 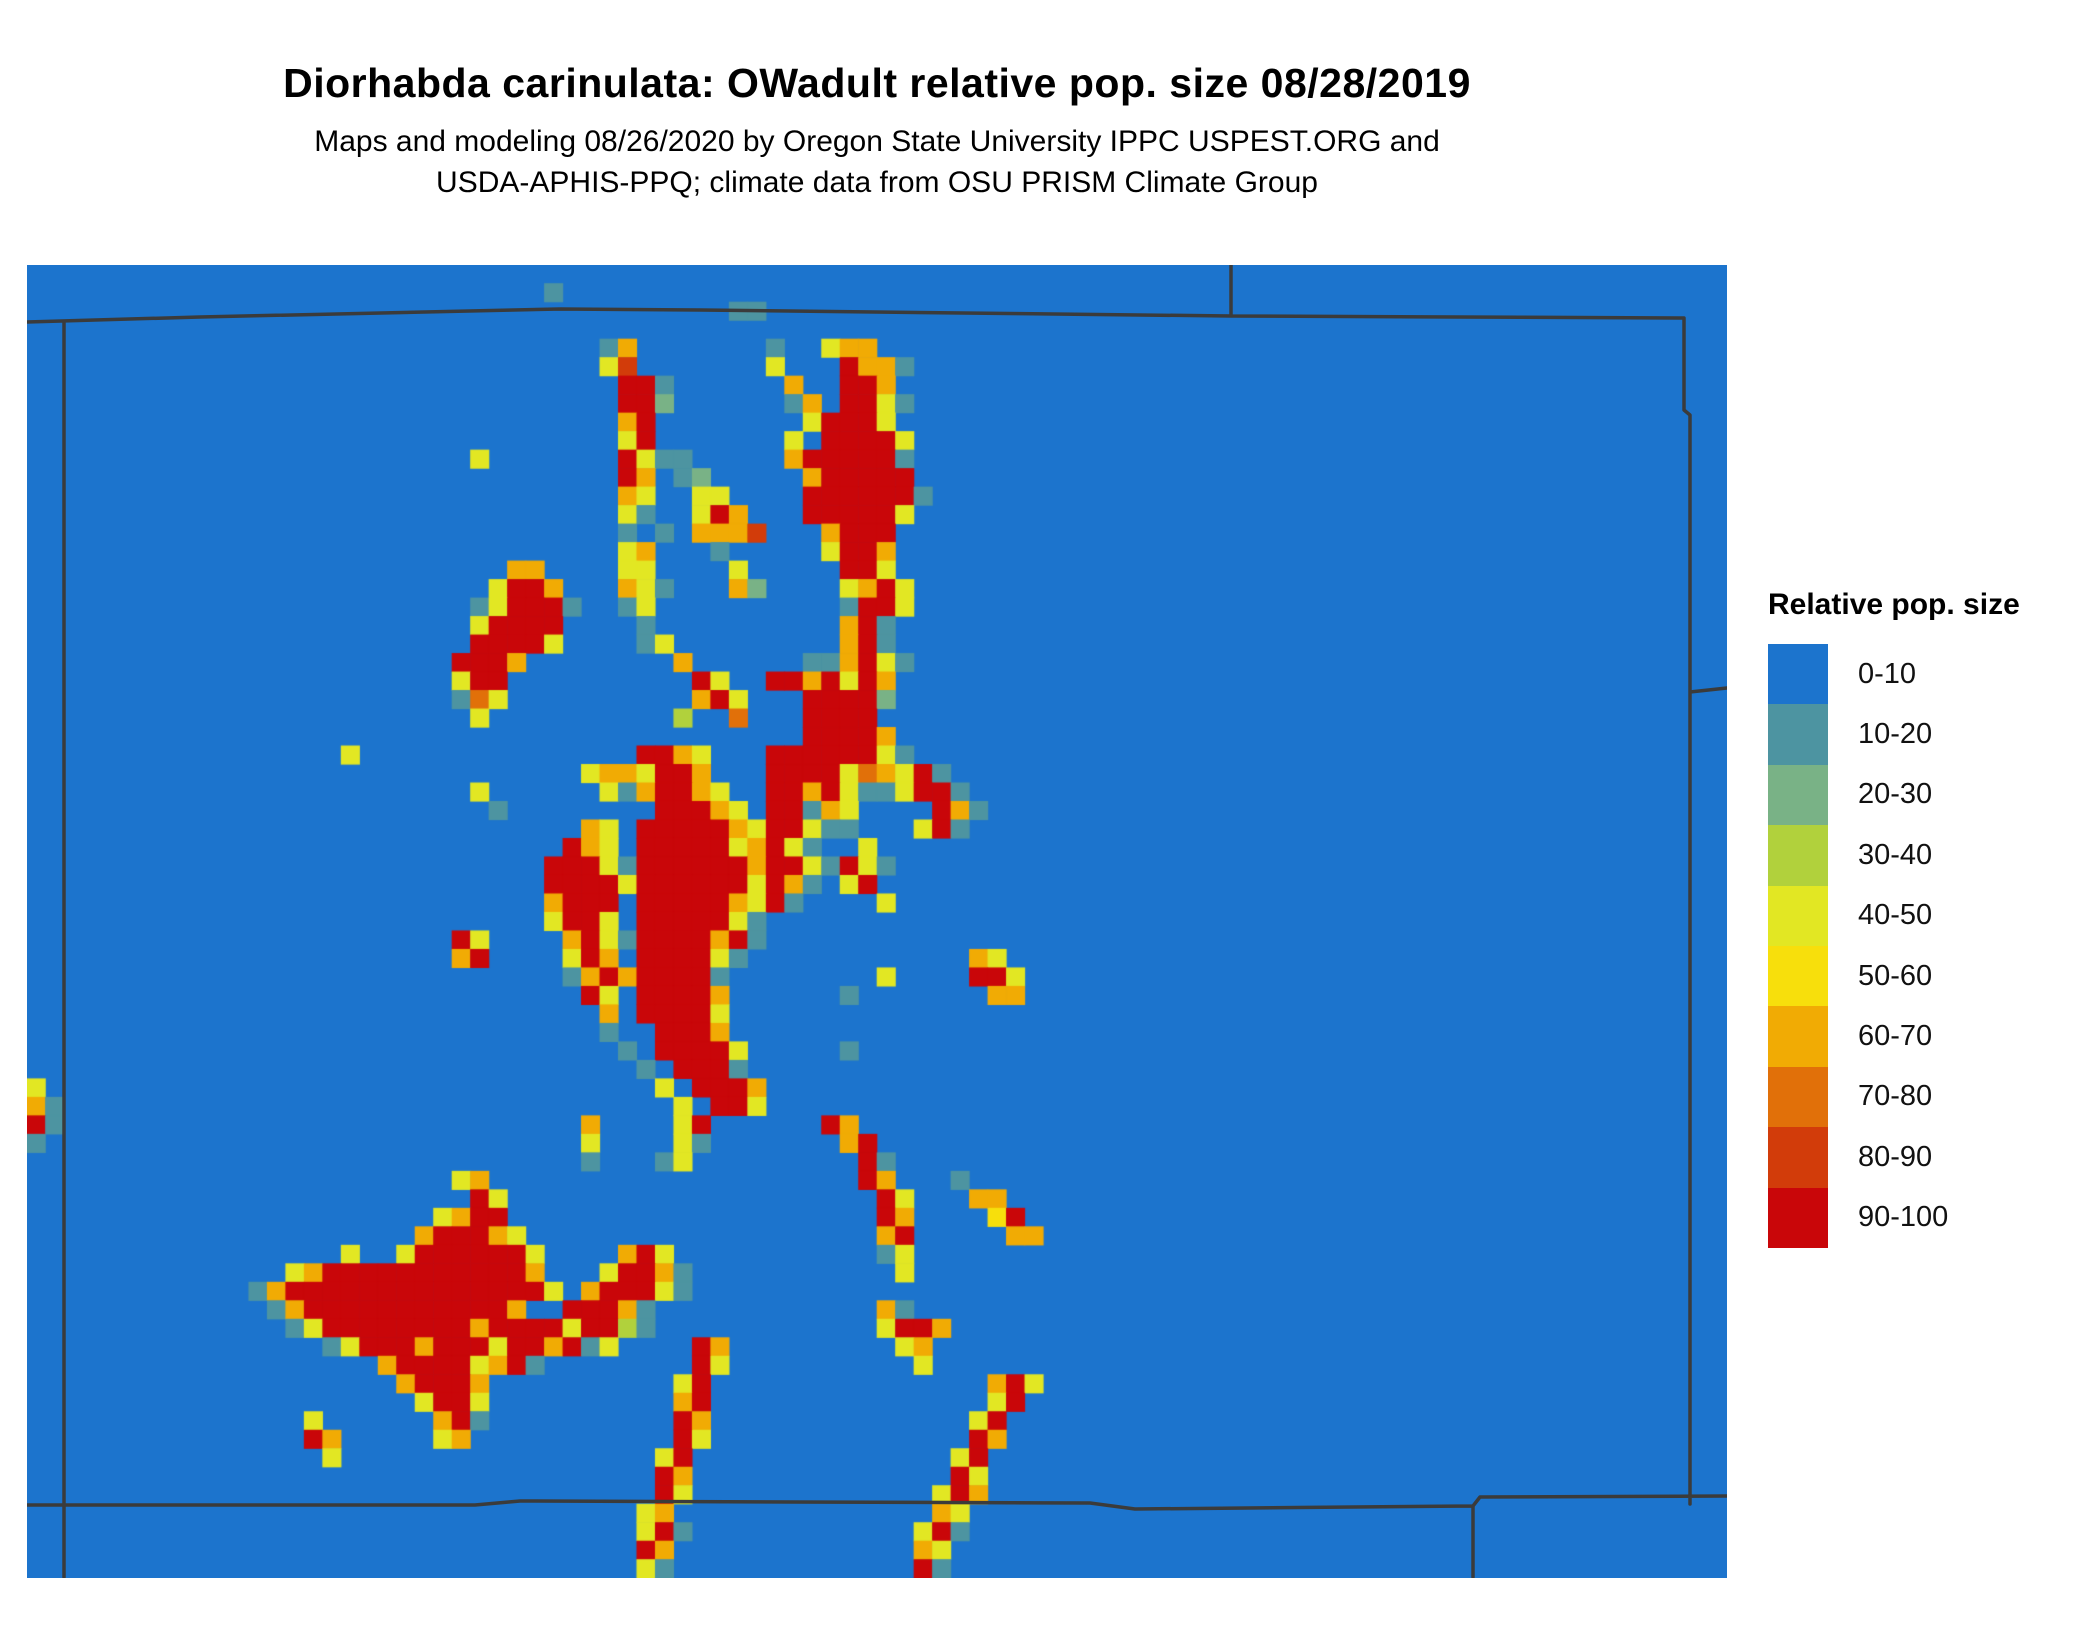 What do you see at coordinates (1895, 854) in the screenshot?
I see `legend-label: 30-40` at bounding box center [1895, 854].